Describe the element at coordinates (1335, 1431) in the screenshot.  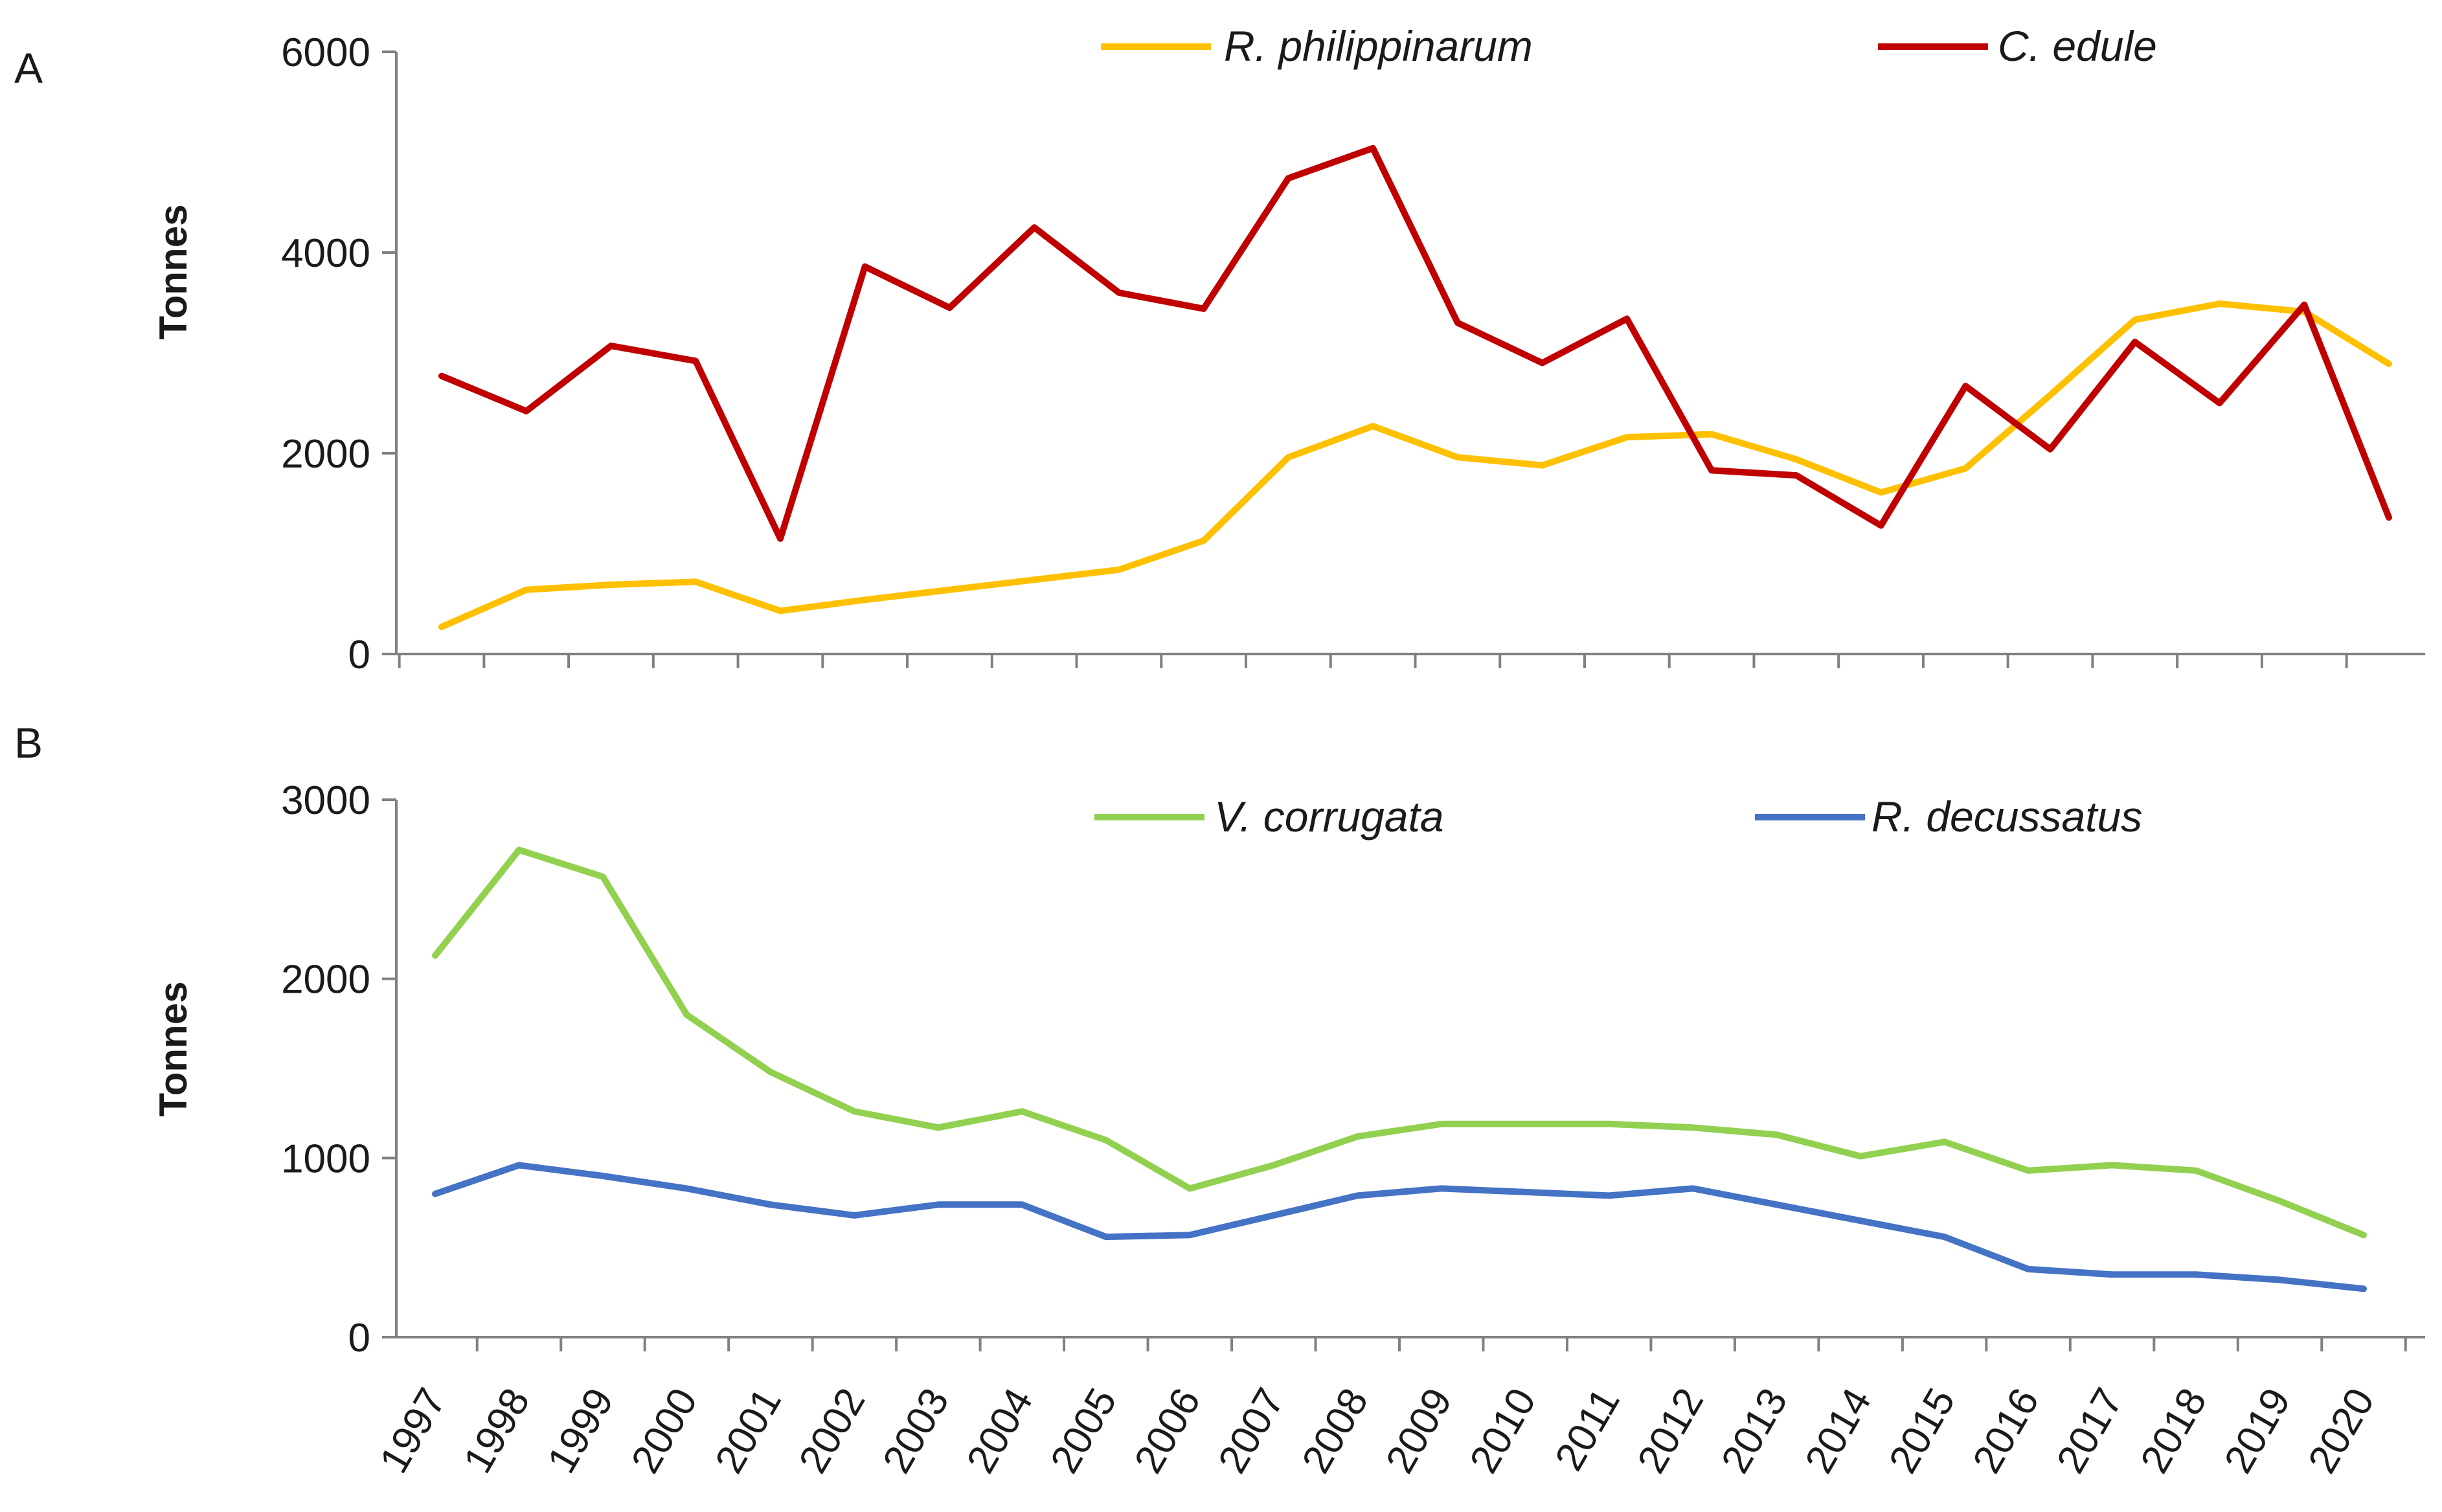
I see `x-tick-label: 2008` at that location.